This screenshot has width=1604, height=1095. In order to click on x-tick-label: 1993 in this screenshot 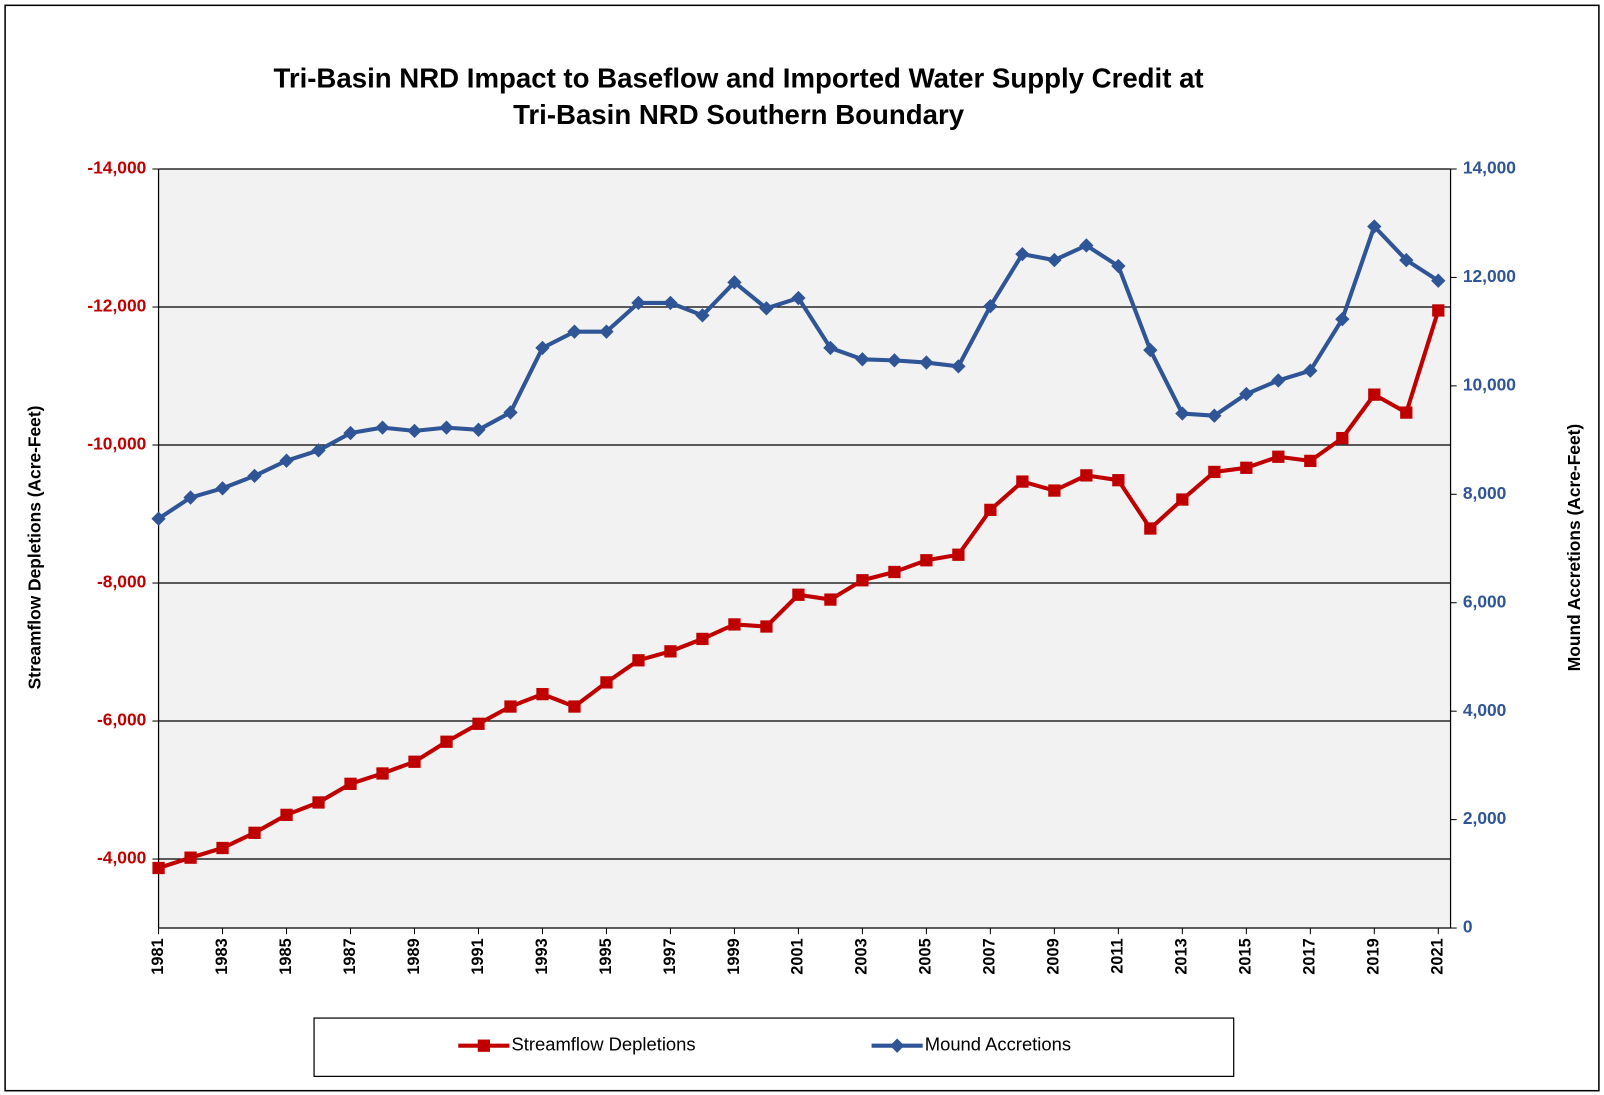, I will do `click(542, 956)`.